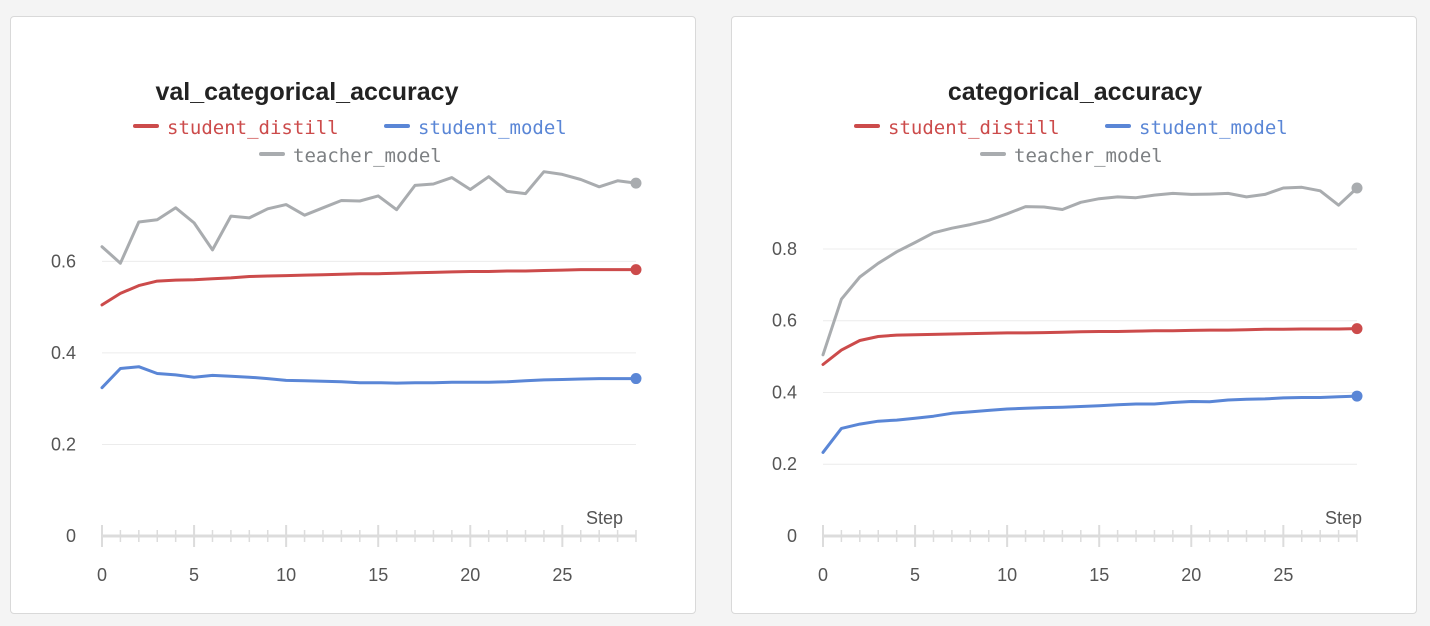 The image size is (1430, 626). I want to click on y-ticks: 0 0.2 0.4 0.6 0.8, so click(784, 392).